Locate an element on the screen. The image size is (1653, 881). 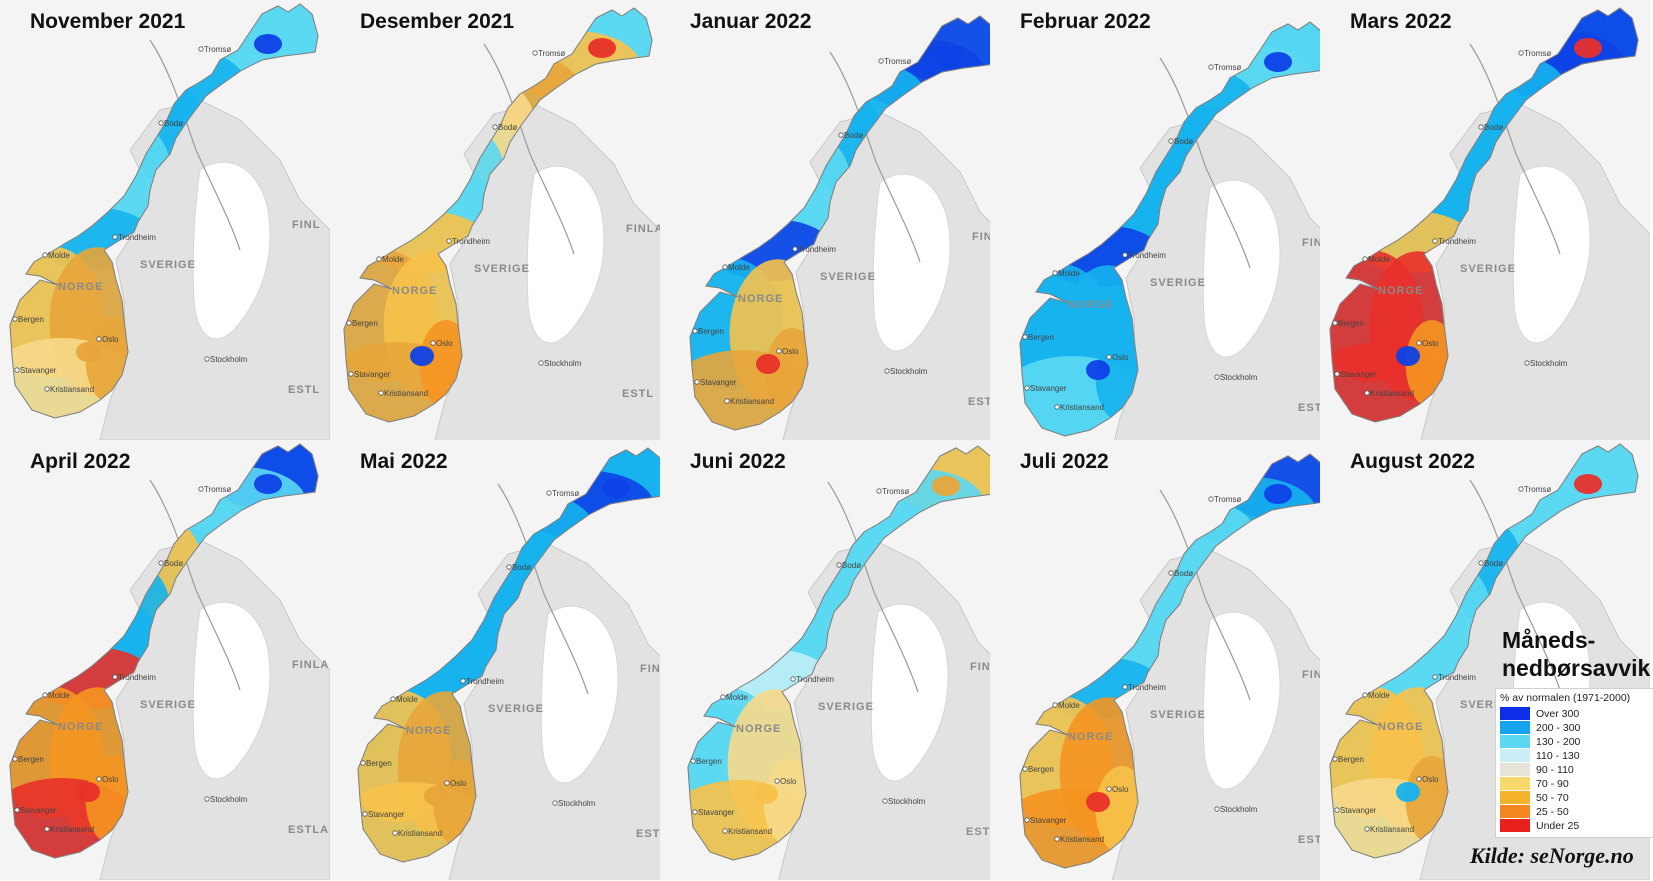
place-label: FINLAN is located at coordinates (650, 669).